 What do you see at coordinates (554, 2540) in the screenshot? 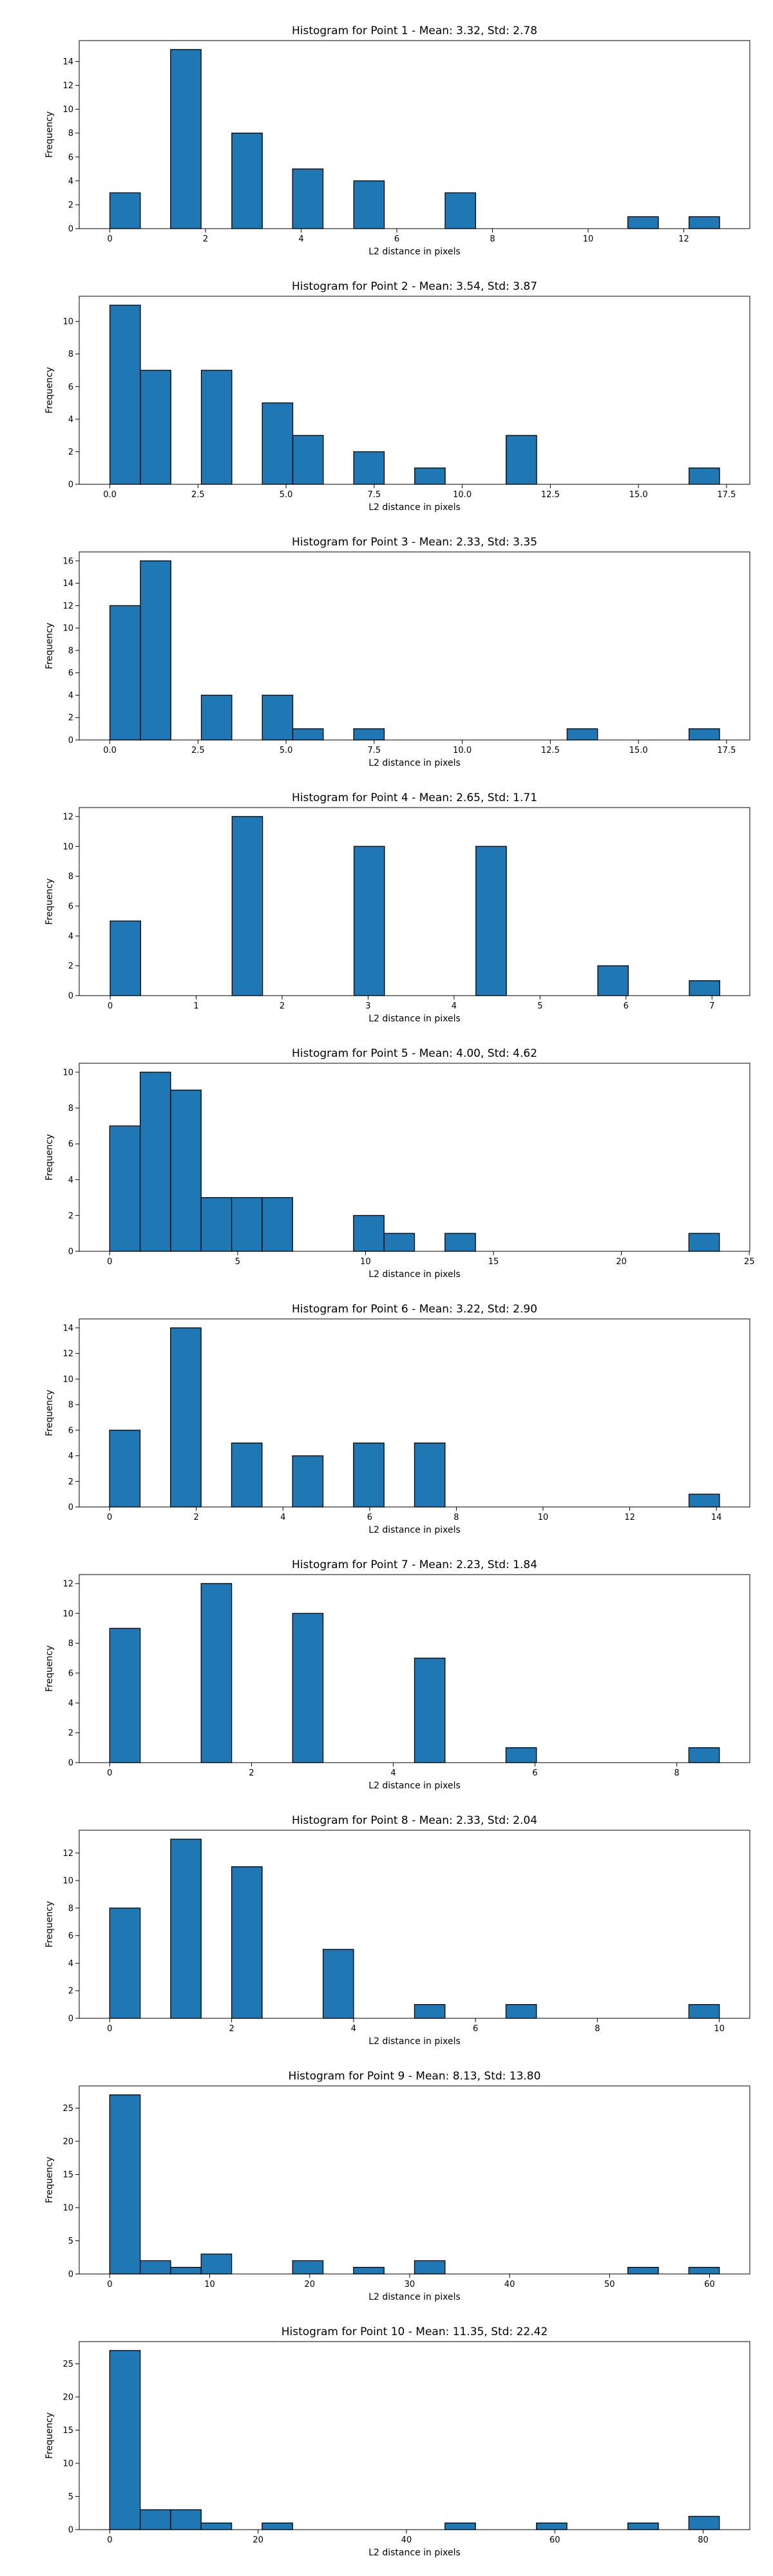
I see `x-tick-label: 60` at bounding box center [554, 2540].